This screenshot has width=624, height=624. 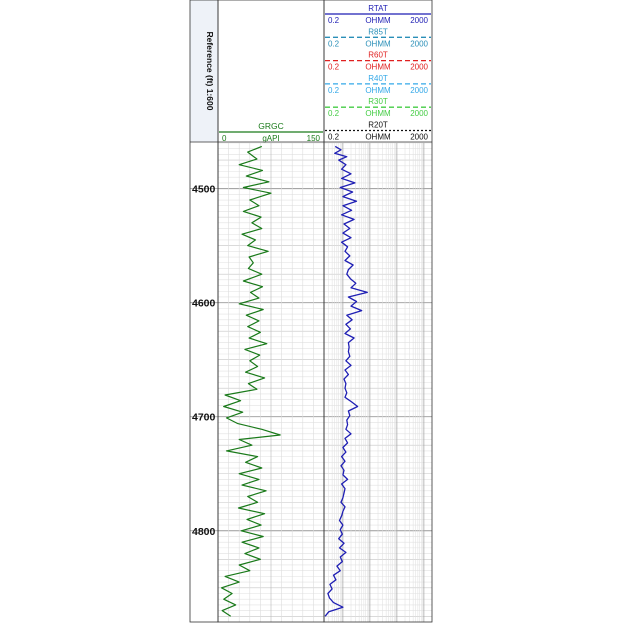 What do you see at coordinates (419, 67) in the screenshot?
I see `r60t-scale-max: 2000` at bounding box center [419, 67].